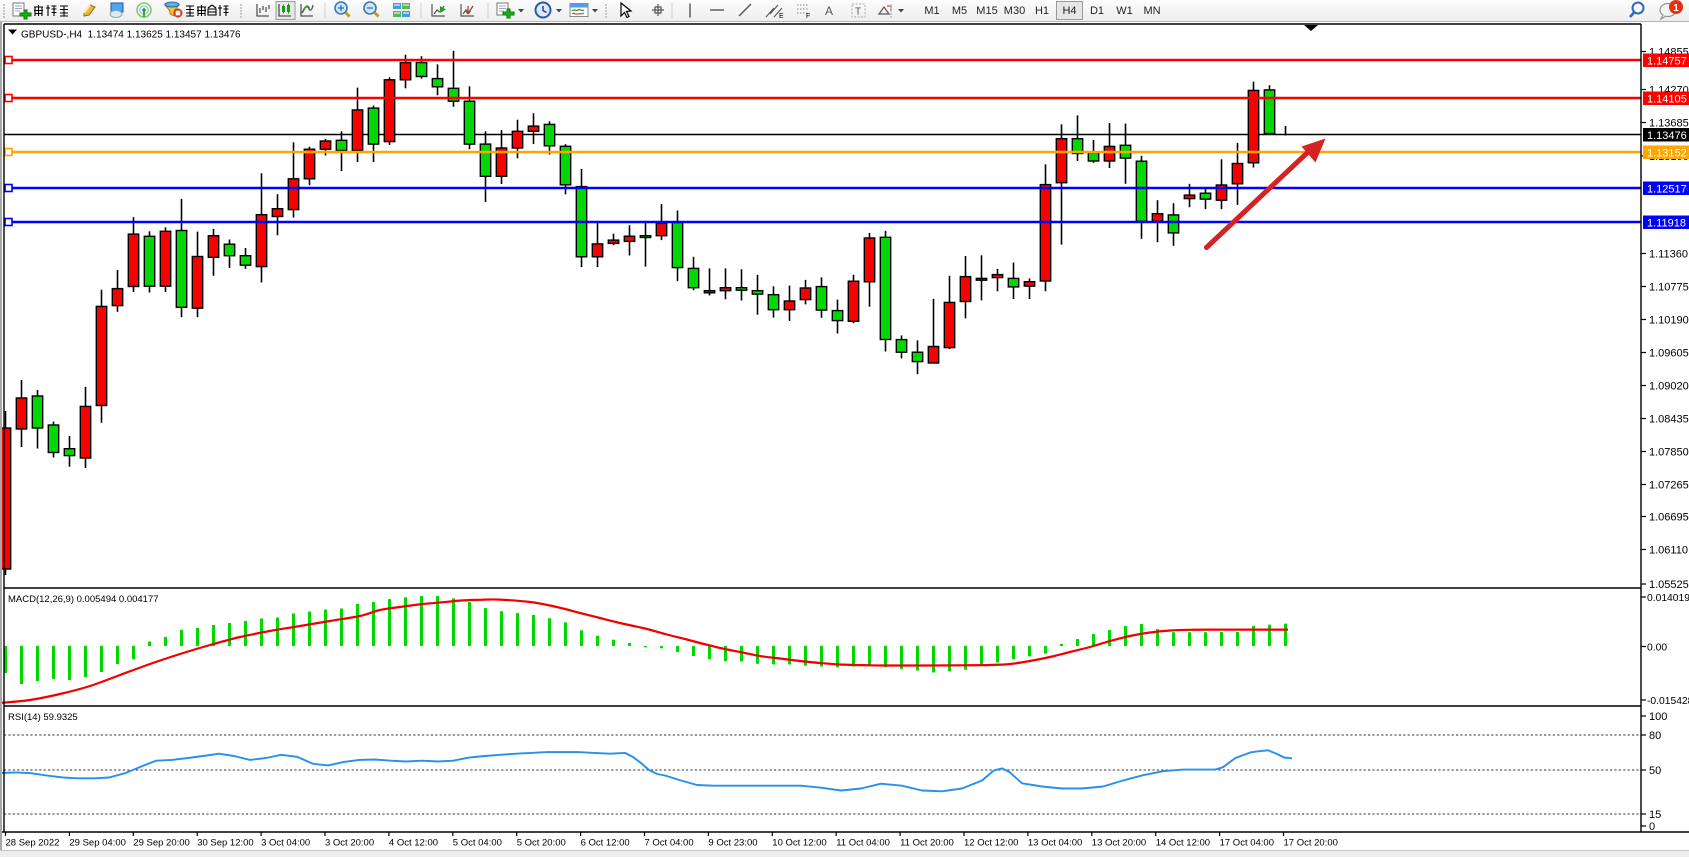 The height and width of the screenshot is (857, 1689). I want to click on svg-text: H4, so click(1069, 11).